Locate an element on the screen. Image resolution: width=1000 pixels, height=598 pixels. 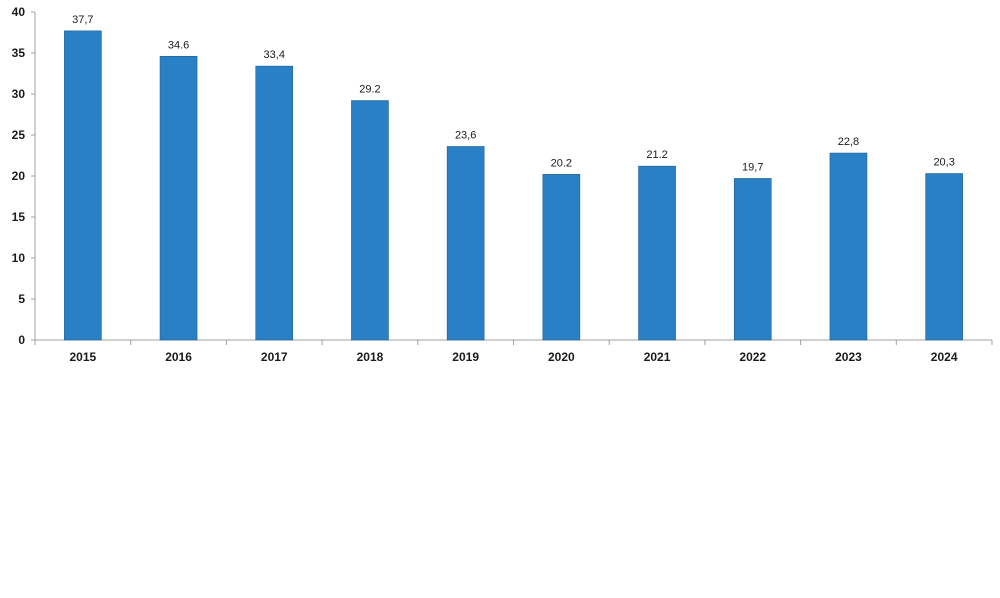
data-label: 34.6 is located at coordinates (178, 45).